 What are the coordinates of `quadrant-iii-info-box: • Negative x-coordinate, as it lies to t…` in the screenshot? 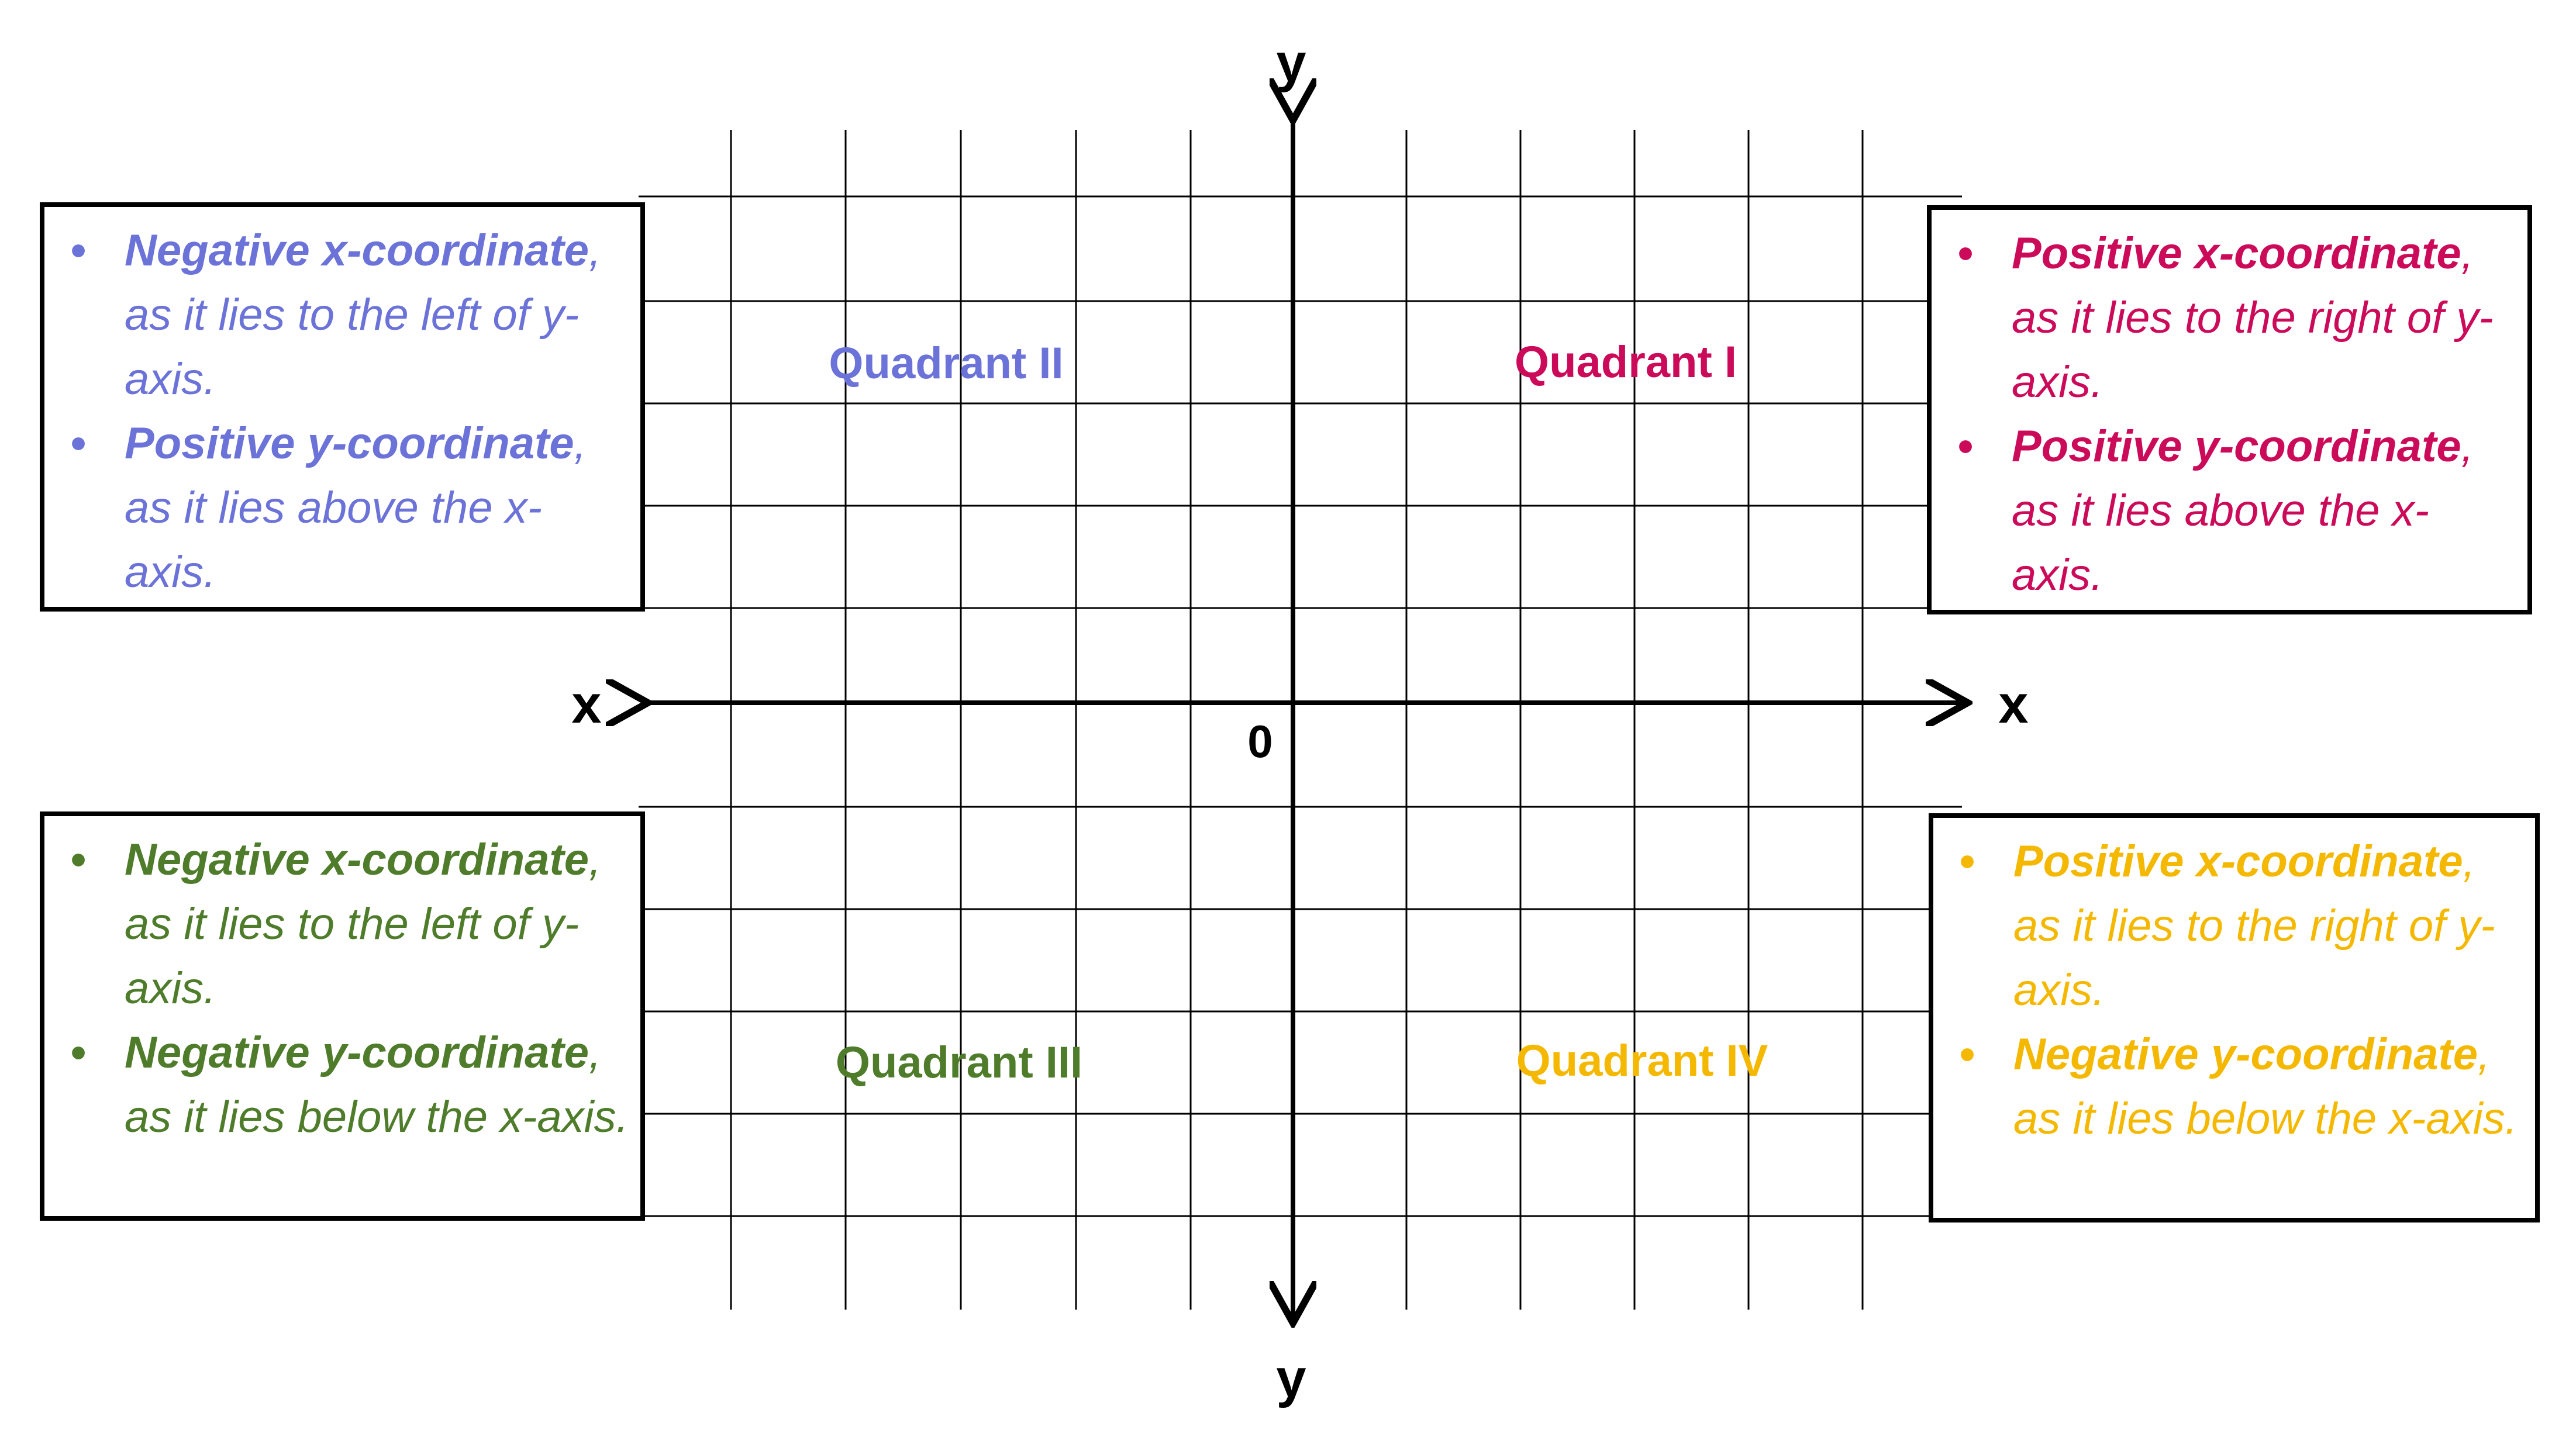 It's located at (343, 1016).